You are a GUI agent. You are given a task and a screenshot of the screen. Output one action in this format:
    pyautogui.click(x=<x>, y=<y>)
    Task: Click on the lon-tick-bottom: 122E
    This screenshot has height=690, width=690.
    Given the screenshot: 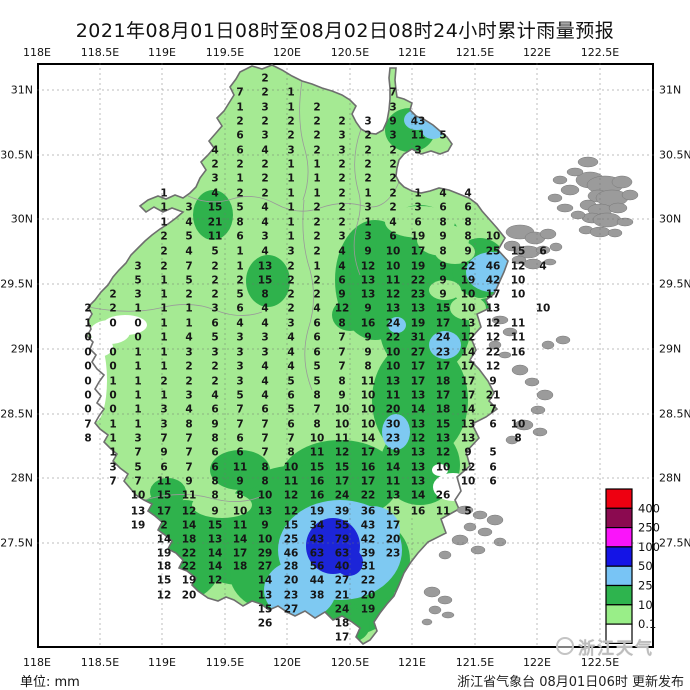 What is the action you would take?
    pyautogui.click(x=537, y=662)
    